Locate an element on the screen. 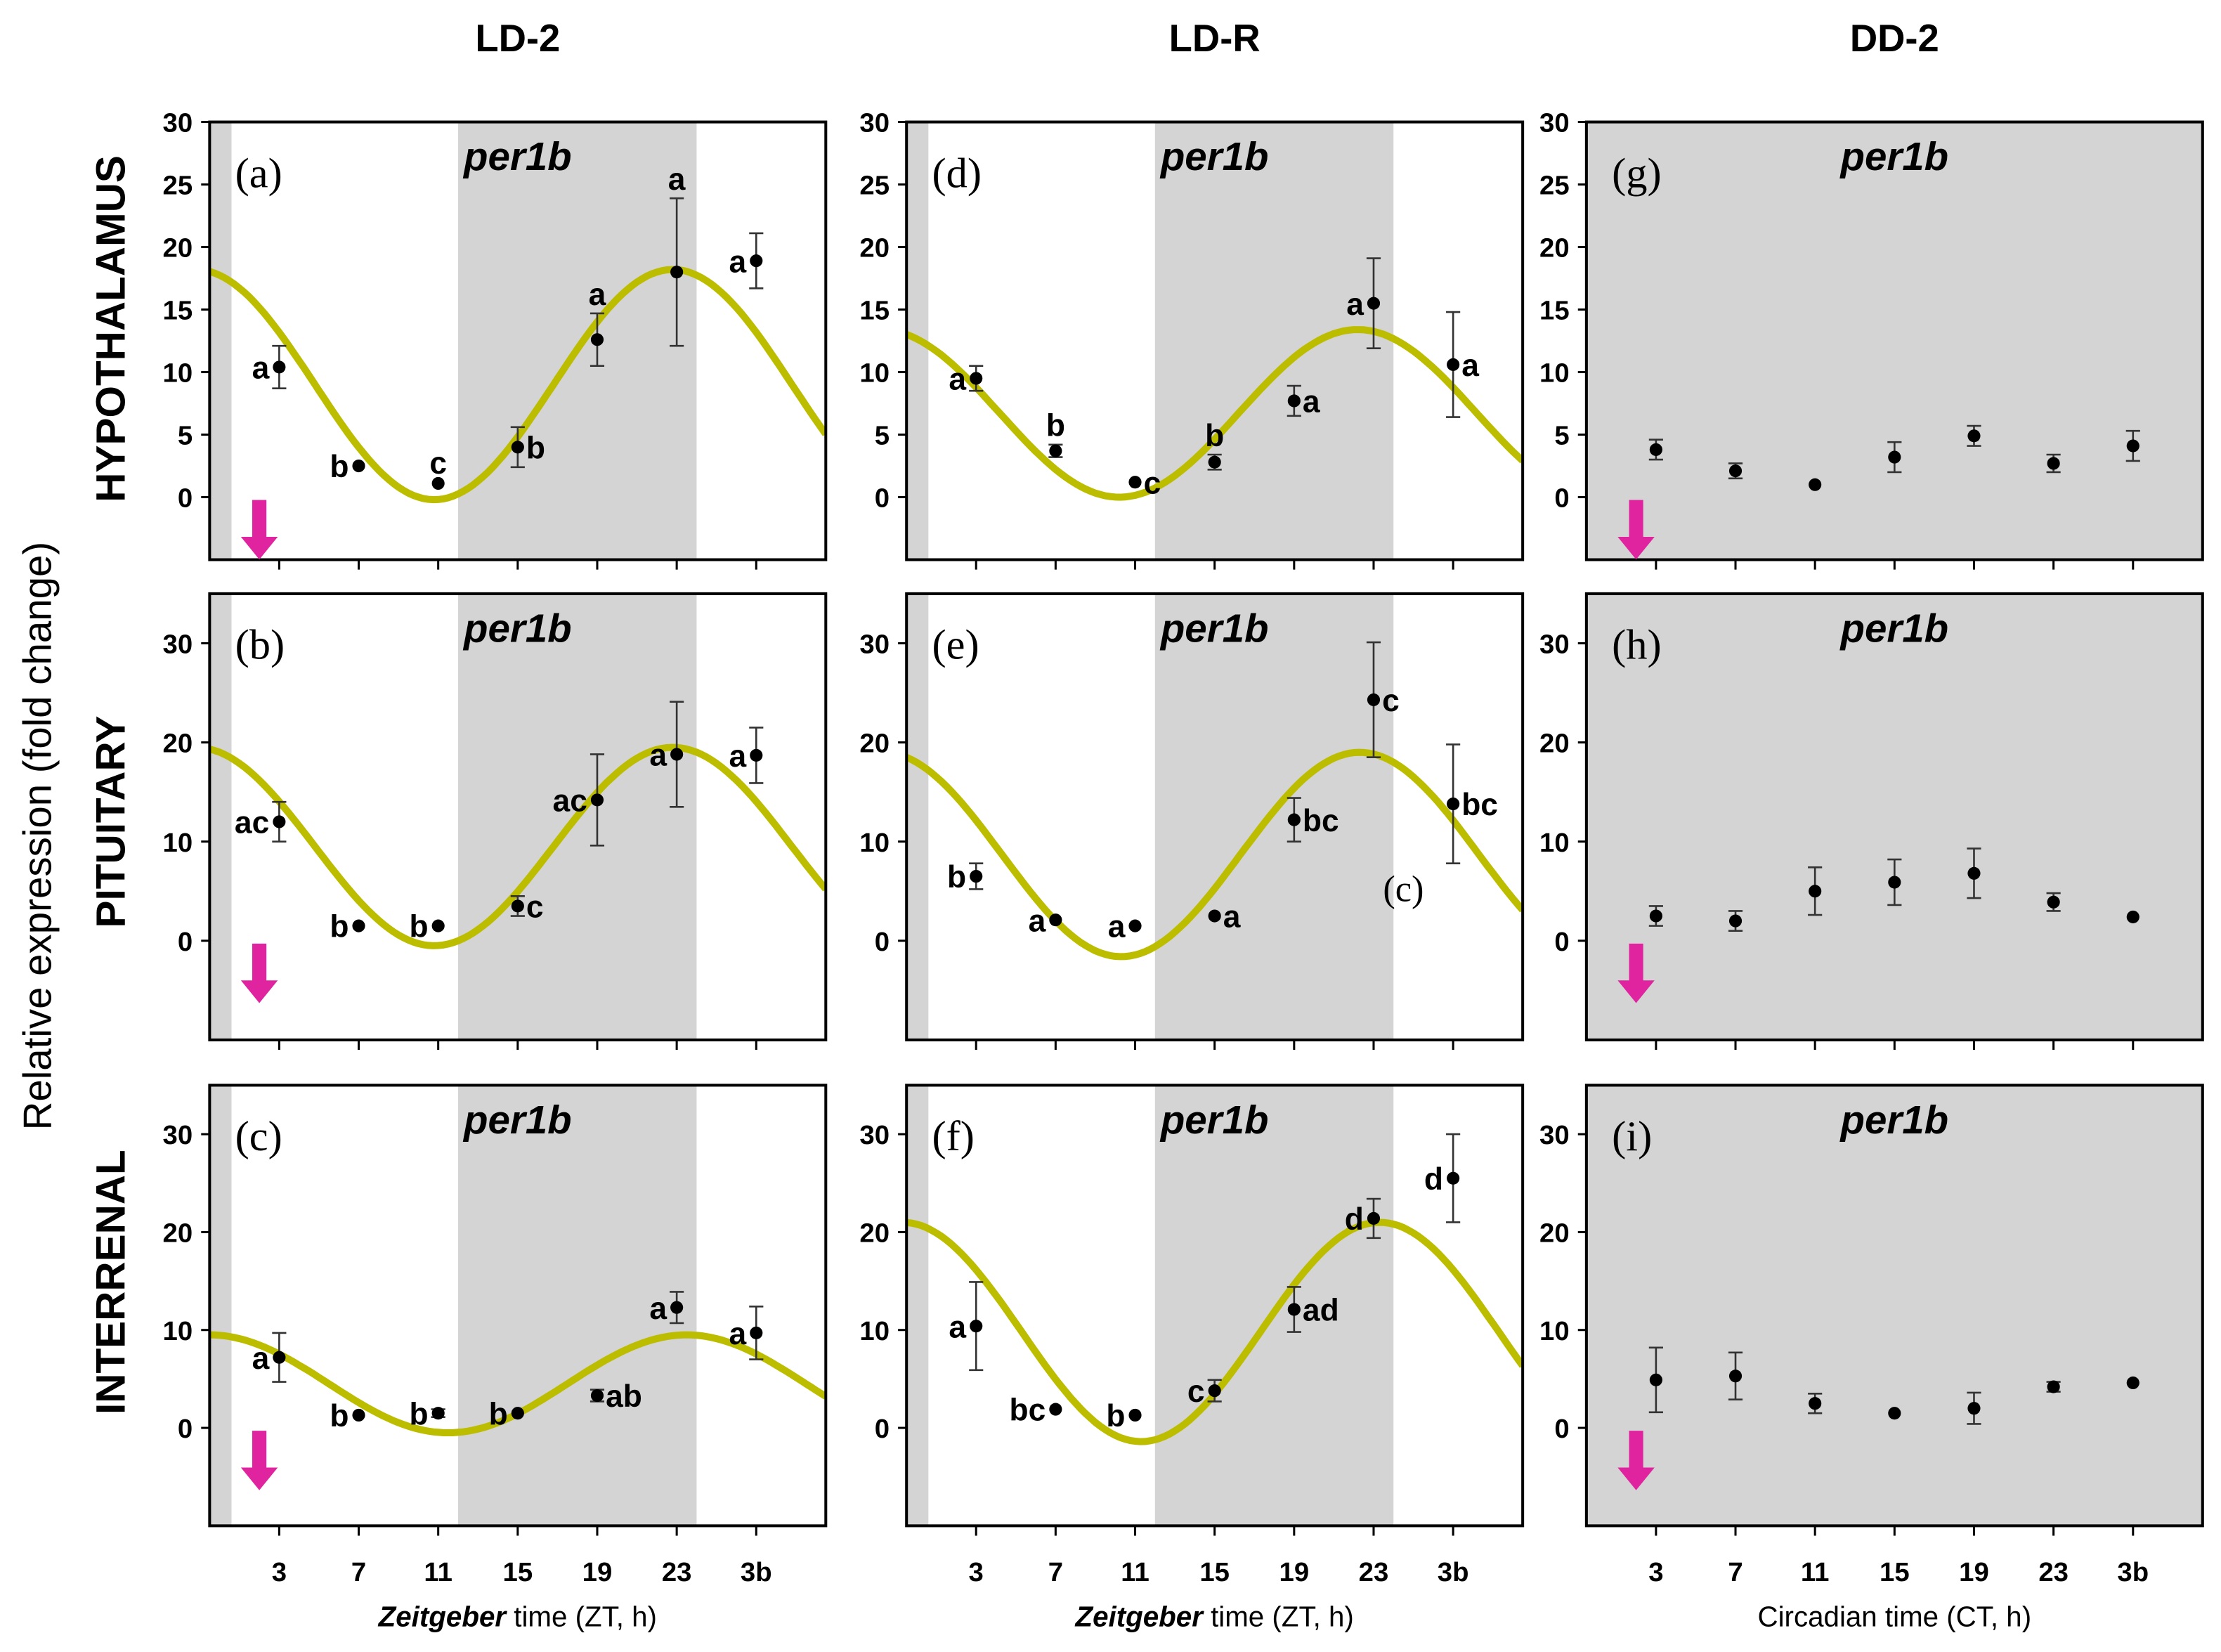  y-tick-label: 15 is located at coordinates (874, 311).